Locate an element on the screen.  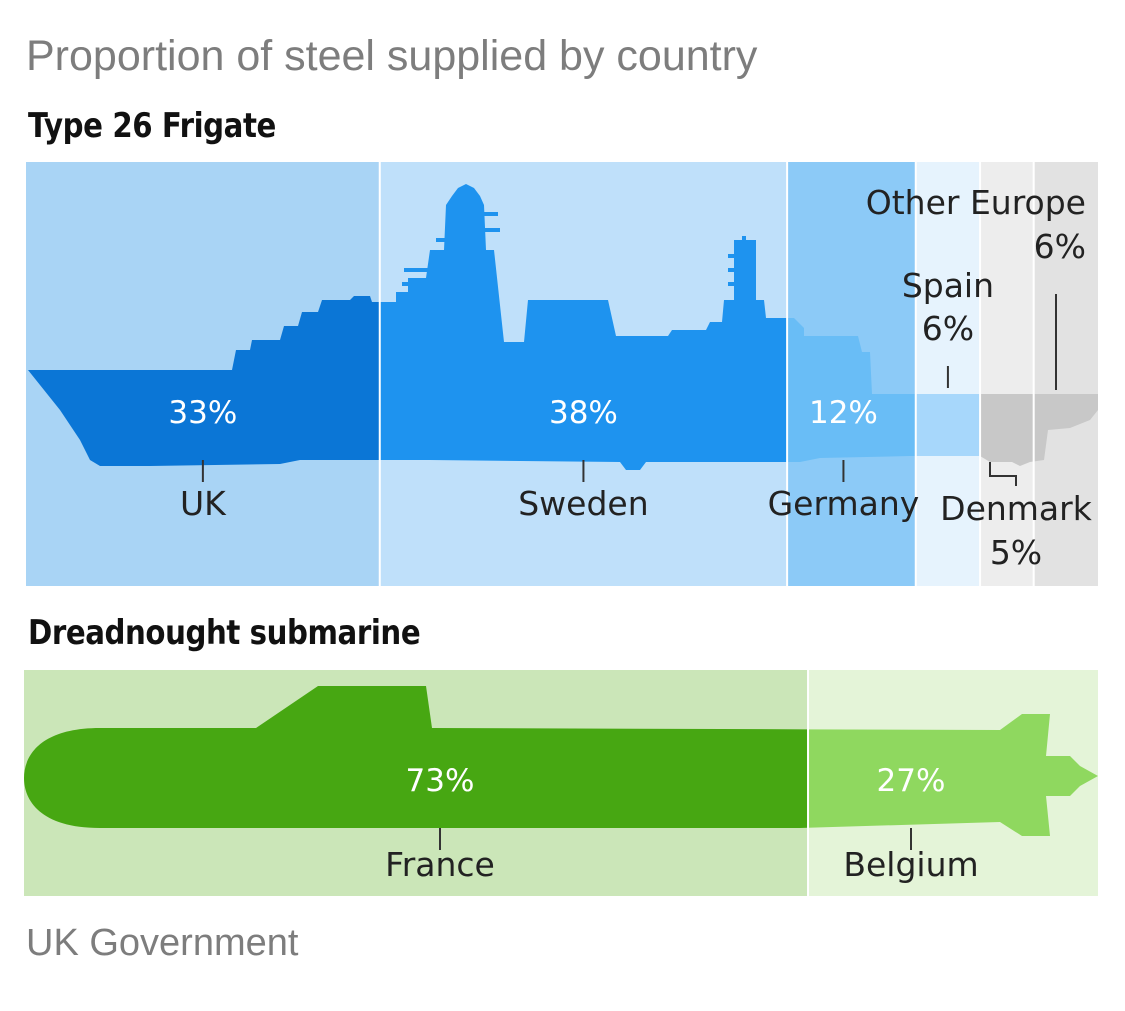
frigate-ship-spain is located at coordinates (948, 425).